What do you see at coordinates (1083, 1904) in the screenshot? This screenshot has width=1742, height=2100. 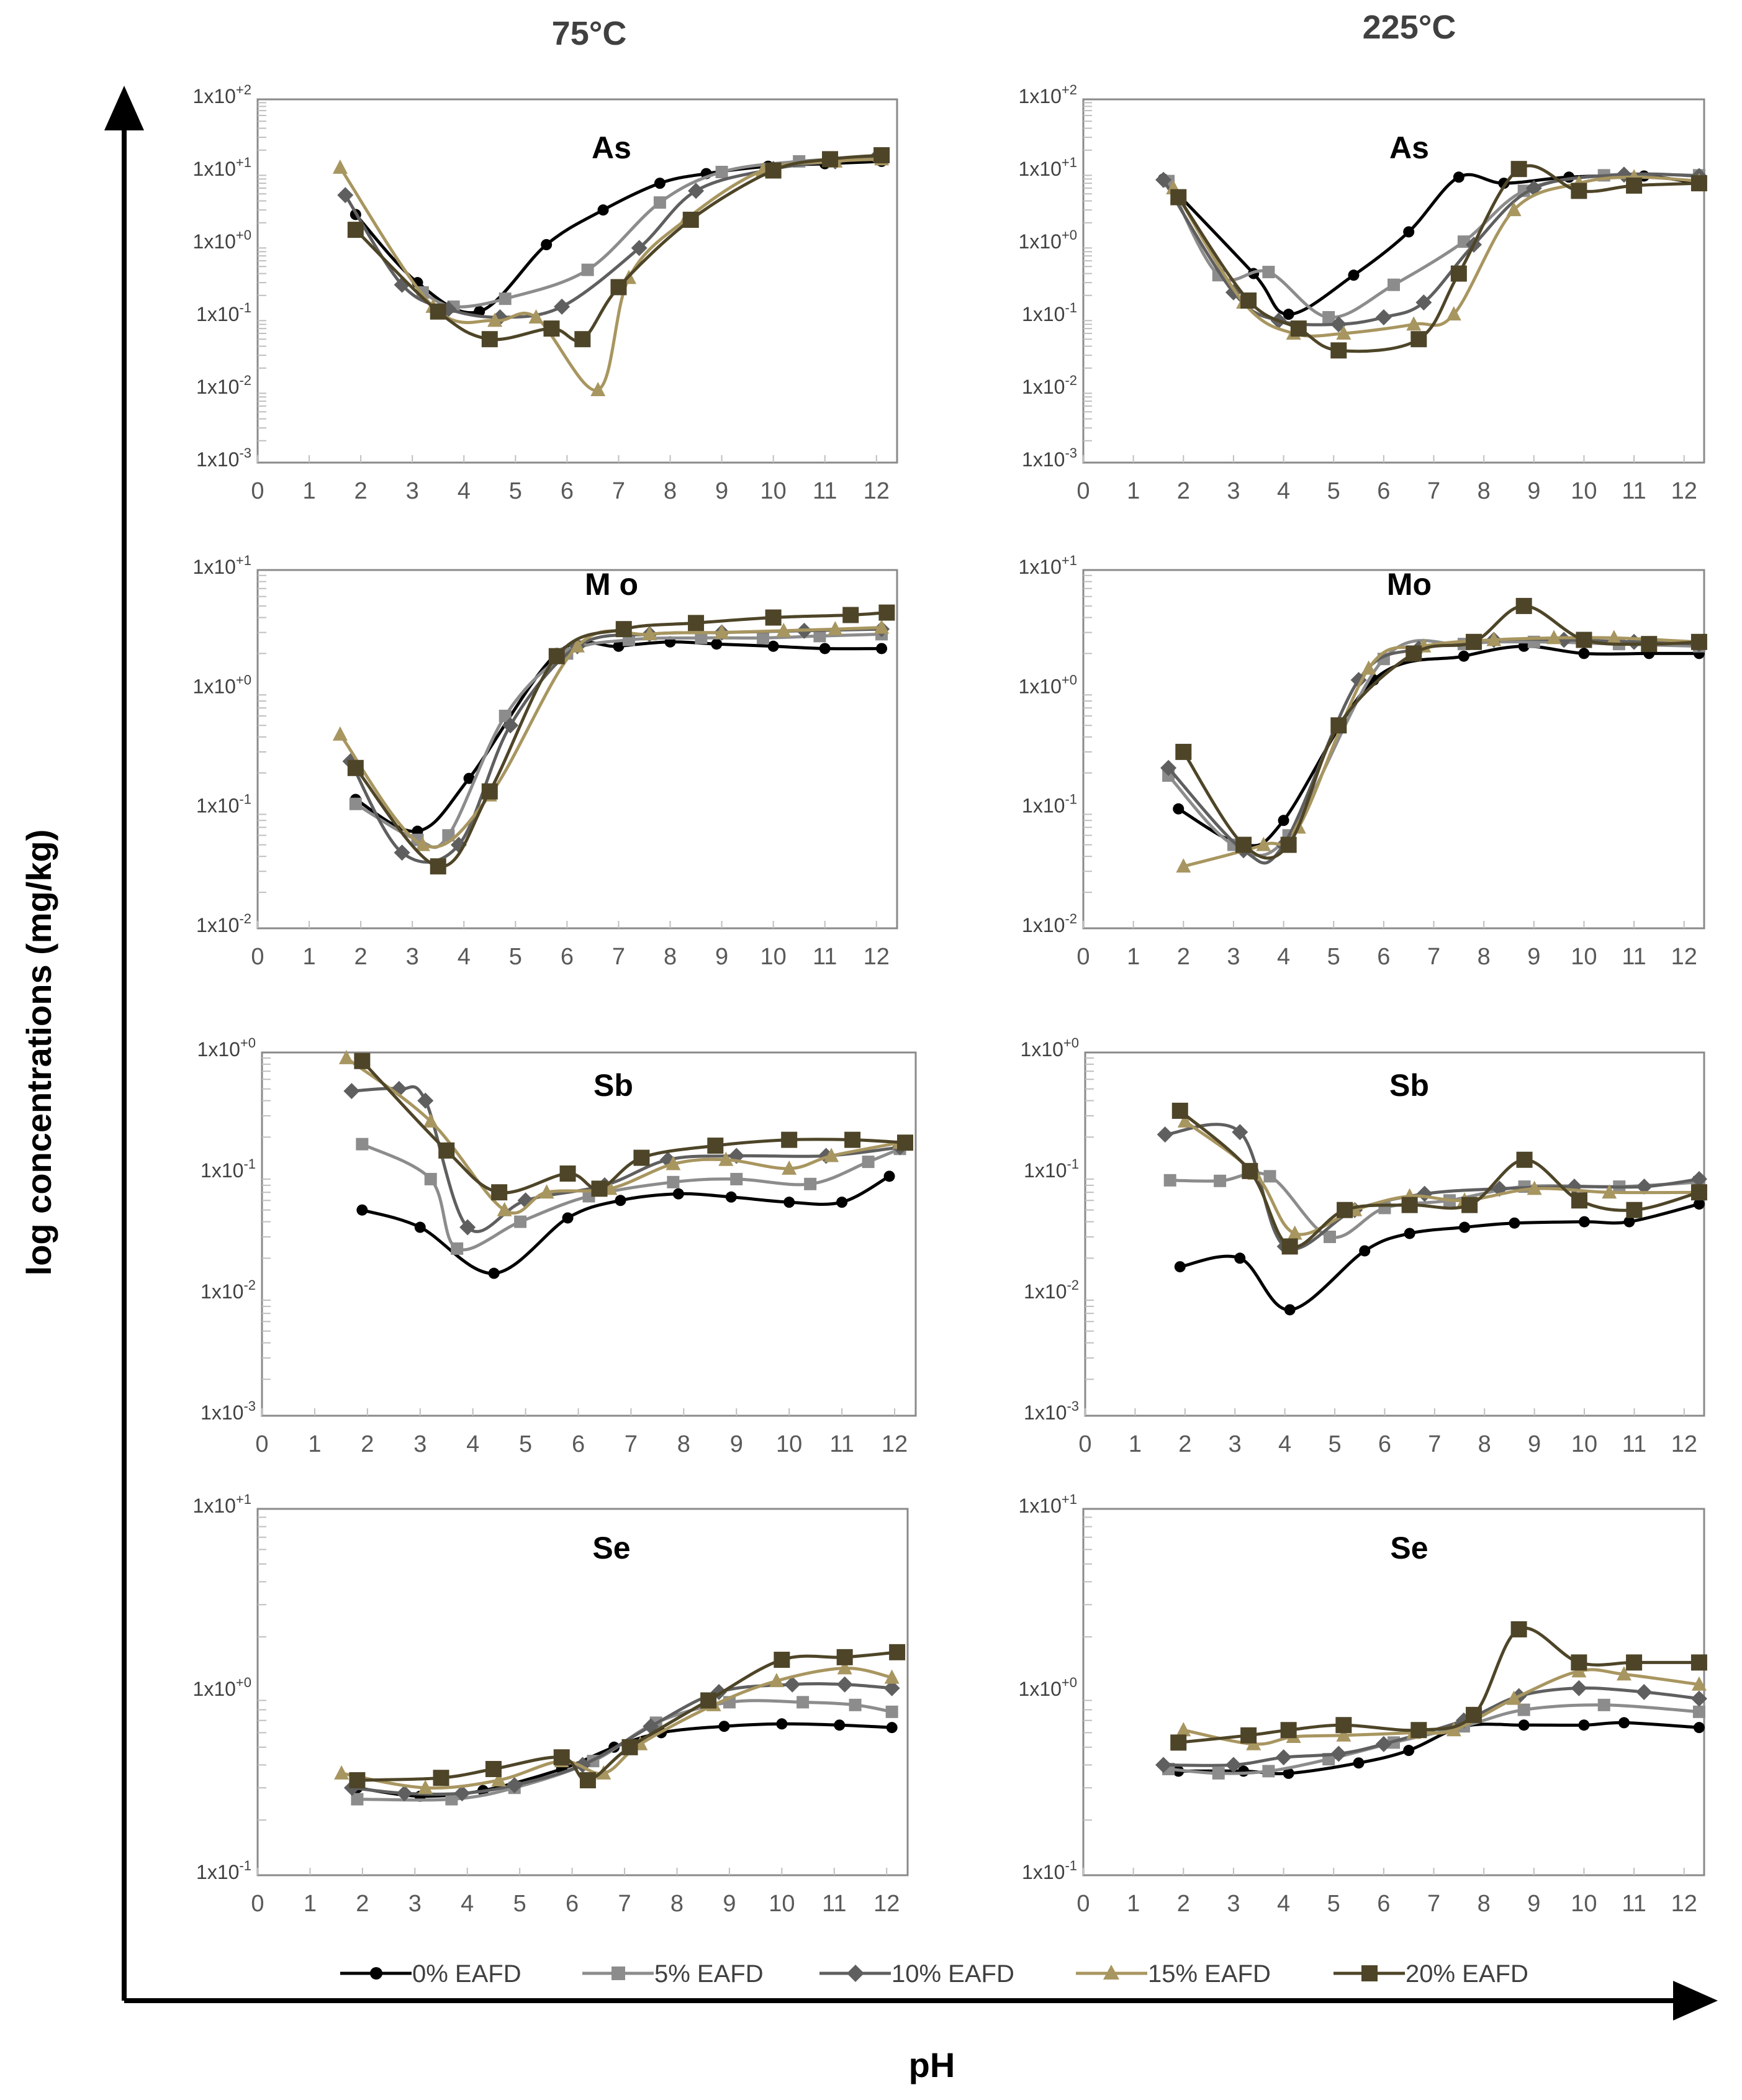 I see `x-tick-label: 0` at bounding box center [1083, 1904].